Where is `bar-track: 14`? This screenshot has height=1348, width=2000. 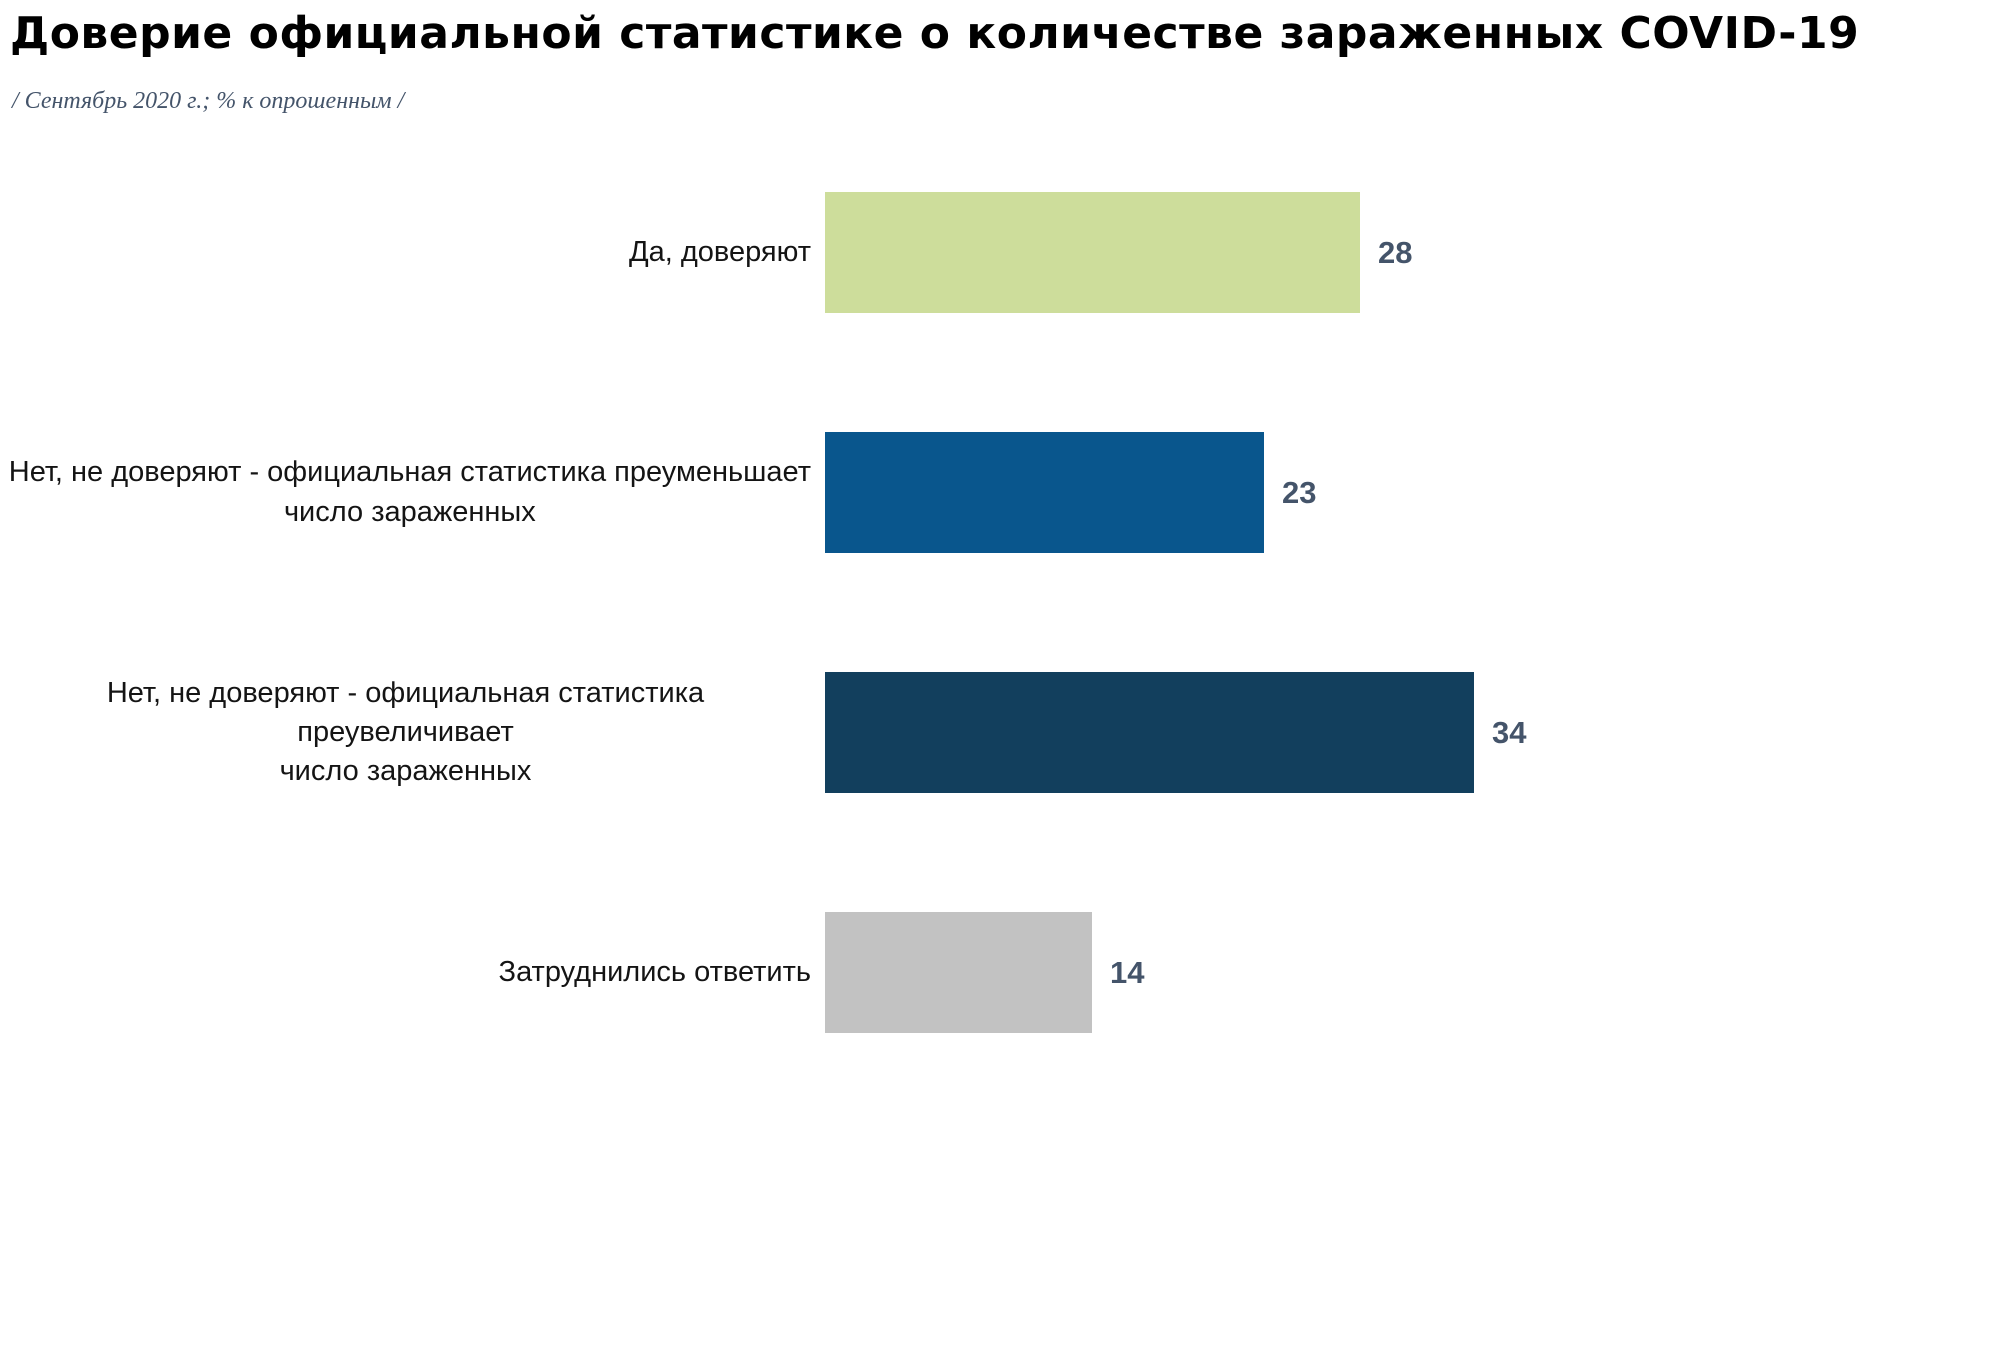 bar-track: 14 is located at coordinates (1412, 972).